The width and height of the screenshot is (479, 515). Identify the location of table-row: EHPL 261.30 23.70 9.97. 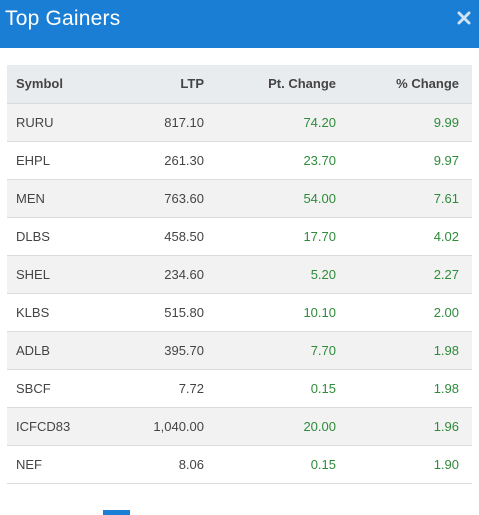
(239, 160).